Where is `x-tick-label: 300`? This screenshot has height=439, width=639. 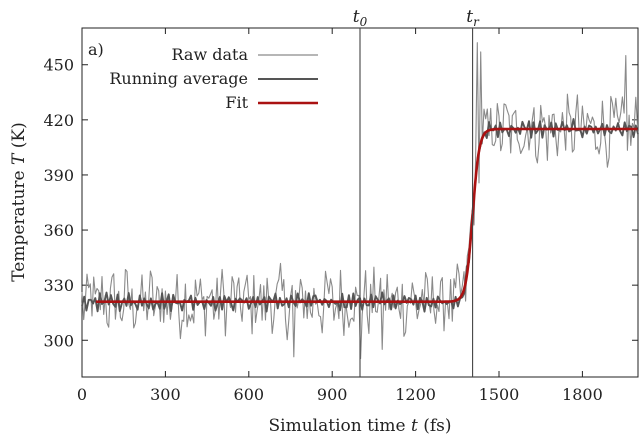
x-tick-label: 300 is located at coordinates (165, 394).